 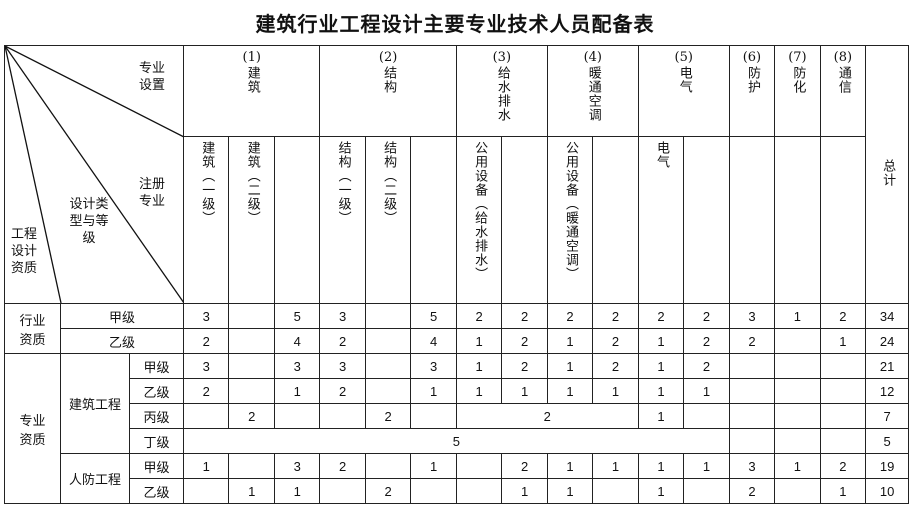 I want to click on registered-specialty-header: 公用设备（给水排水）, so click(x=479, y=220).